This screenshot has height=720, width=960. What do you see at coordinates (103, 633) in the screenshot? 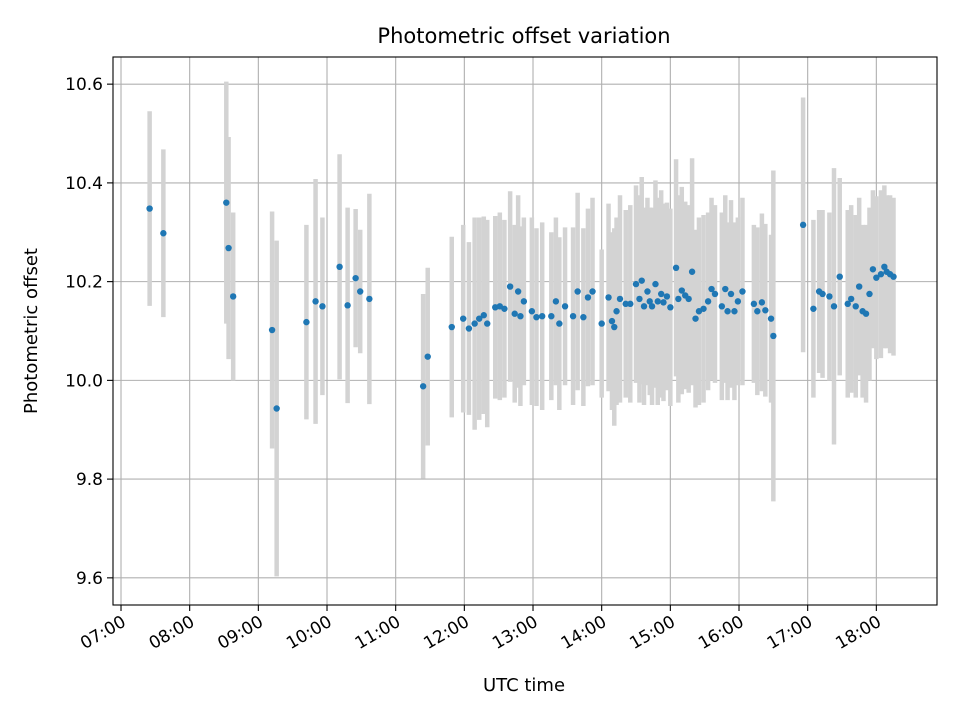
I see `x-tick-label: 07:00` at bounding box center [103, 633].